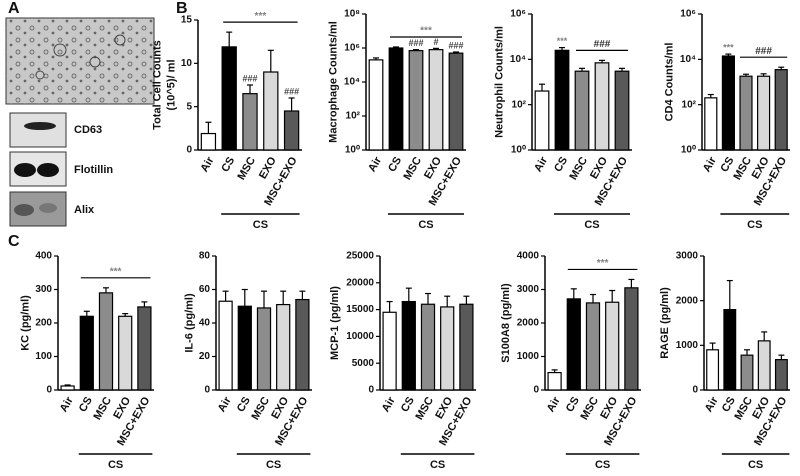  I want to click on y-tick-label: 10⁰, so click(688, 150).